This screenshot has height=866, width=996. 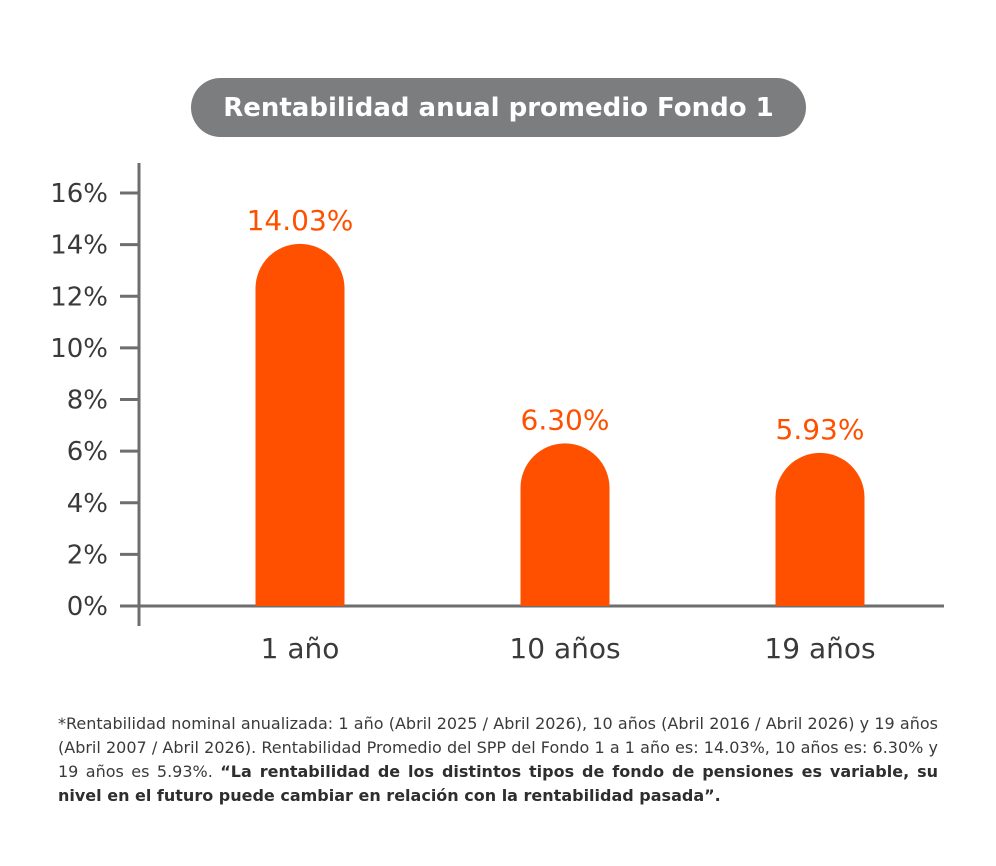 I want to click on y-tick-label: 6%, so click(x=87, y=452).